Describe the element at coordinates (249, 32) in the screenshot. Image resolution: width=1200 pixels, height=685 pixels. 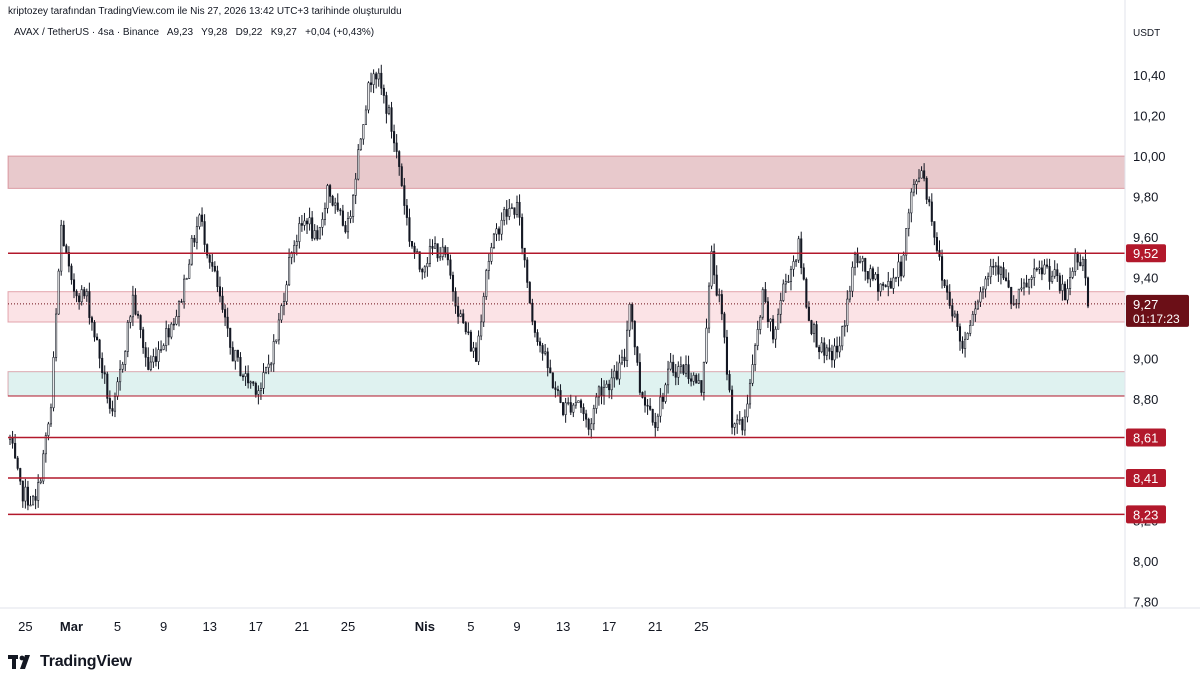
I see `low-value: D9,22` at that location.